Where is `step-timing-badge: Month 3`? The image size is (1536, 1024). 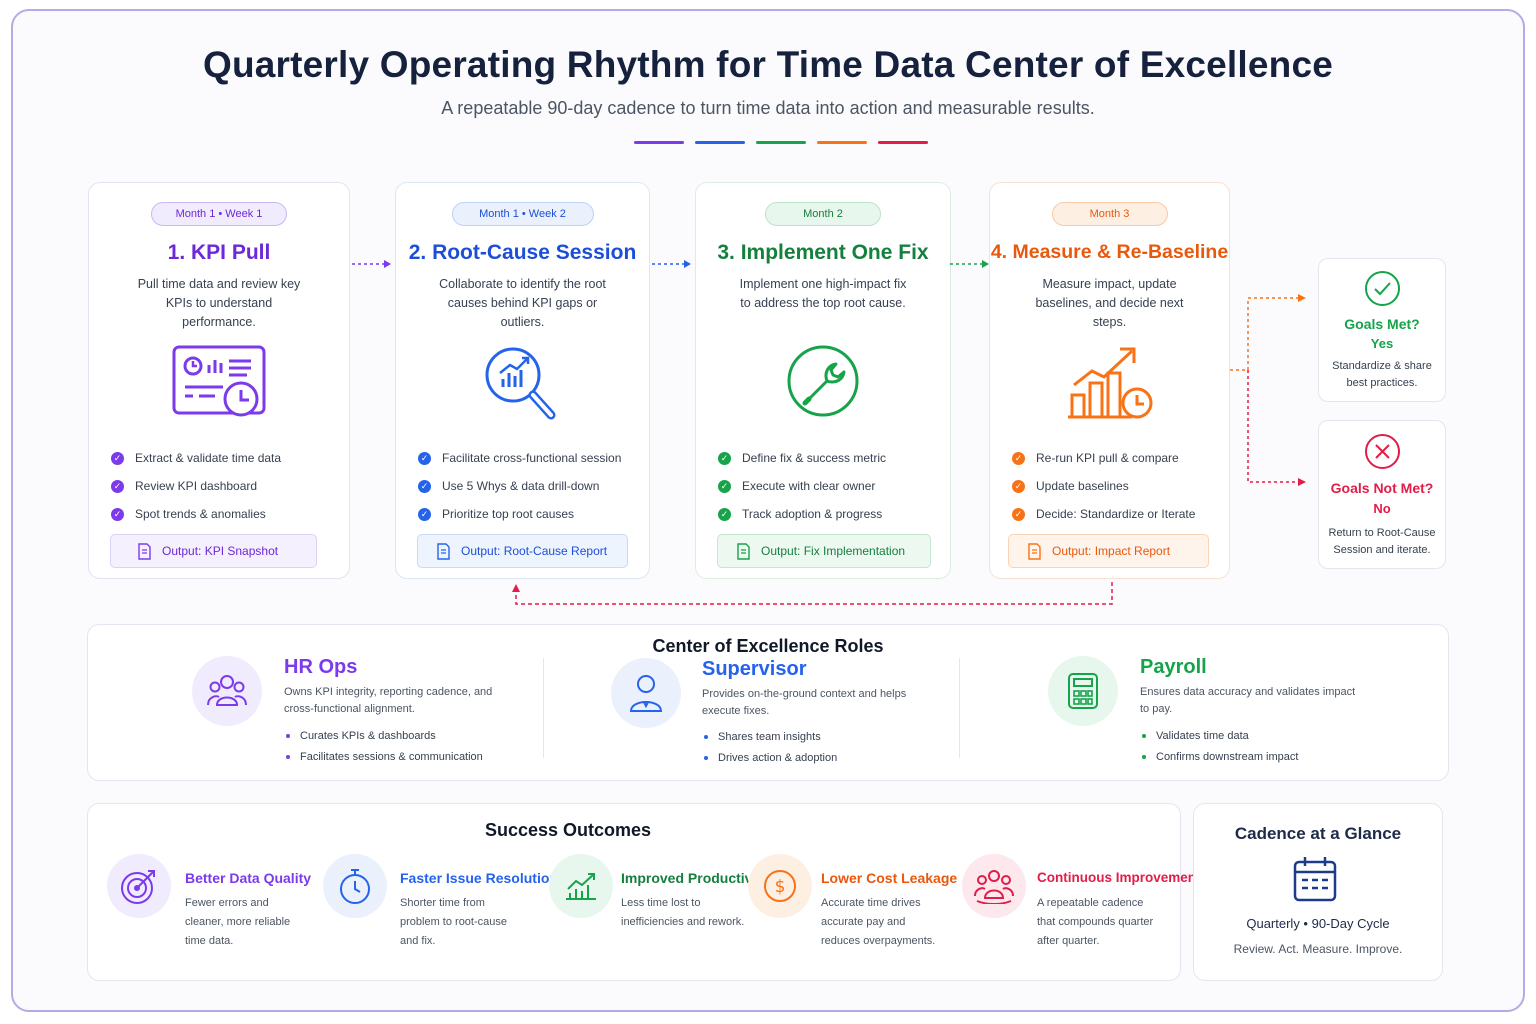
step-timing-badge: Month 3 is located at coordinates (1109, 214).